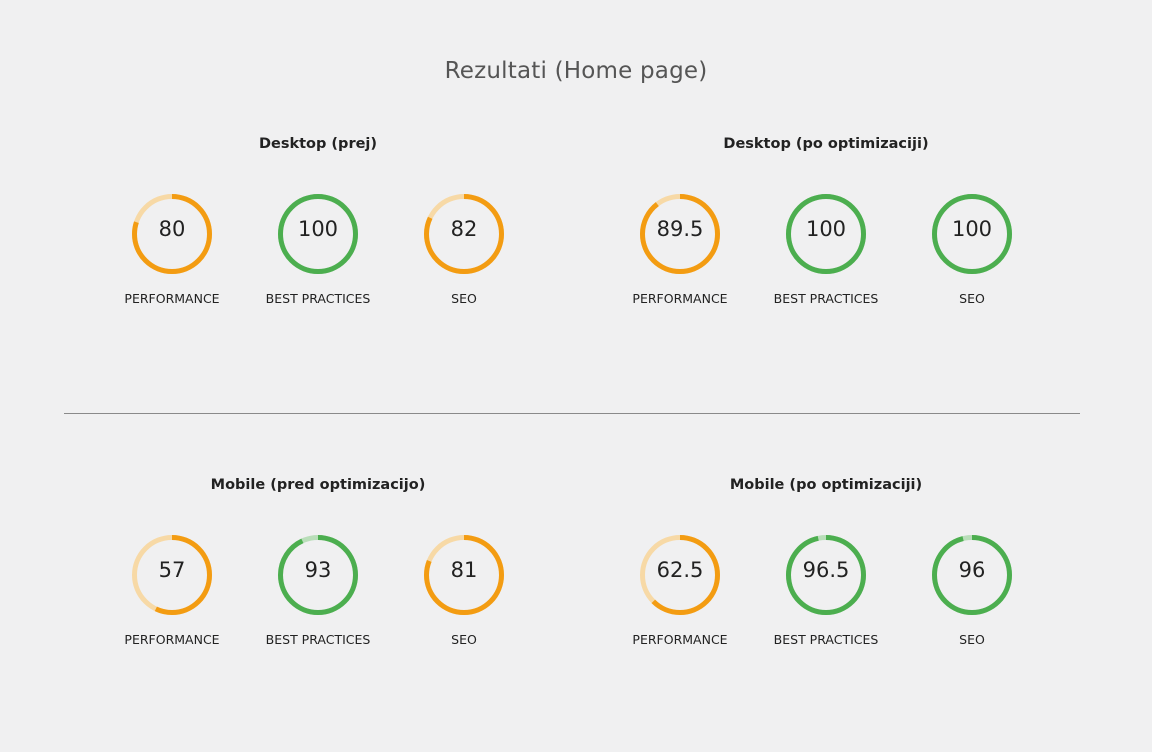 The image size is (1152, 752). Describe the element at coordinates (318, 485) in the screenshot. I see `group-title: Mobile (pred optimizacijo)` at that location.